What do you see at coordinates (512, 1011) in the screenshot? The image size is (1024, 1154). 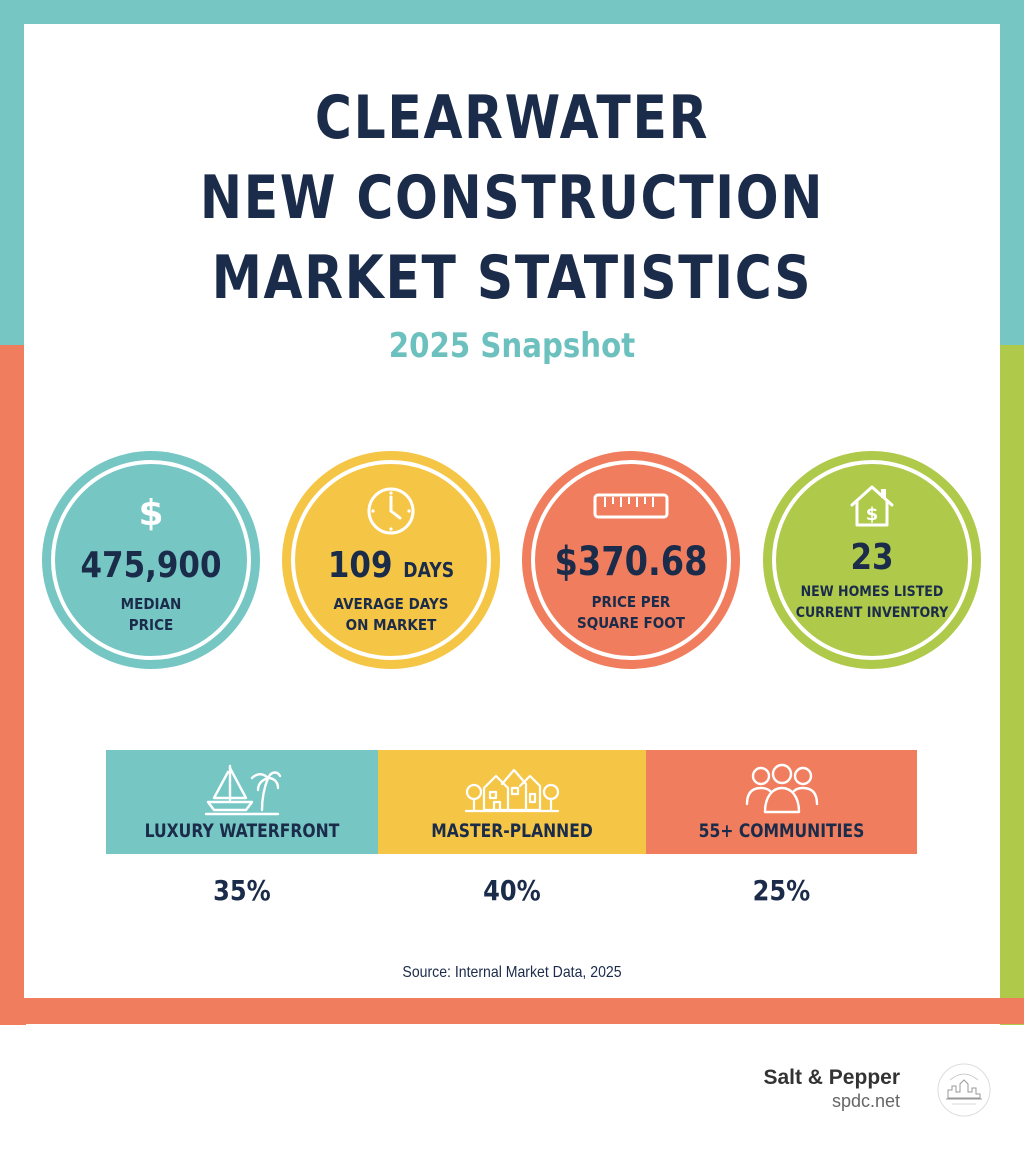 I see `coral-frame-band-bottom` at bounding box center [512, 1011].